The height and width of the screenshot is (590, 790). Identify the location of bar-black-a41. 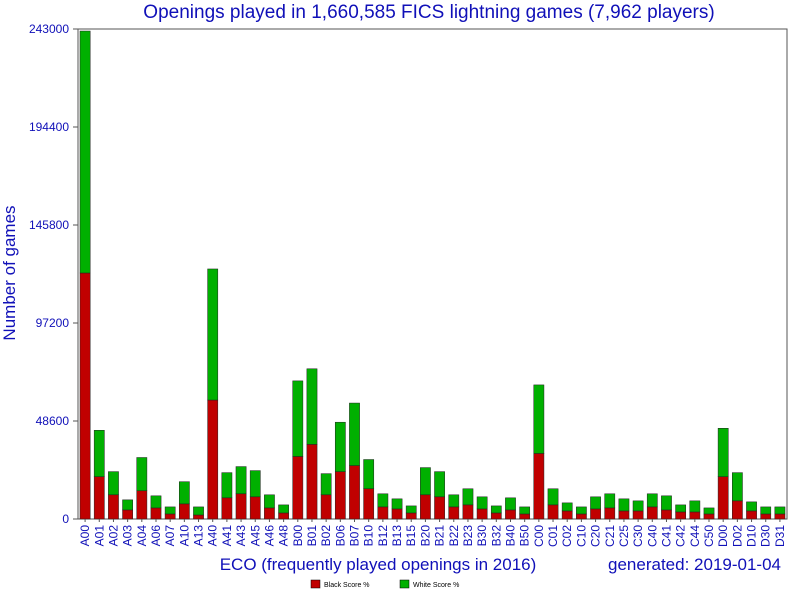
(227, 508).